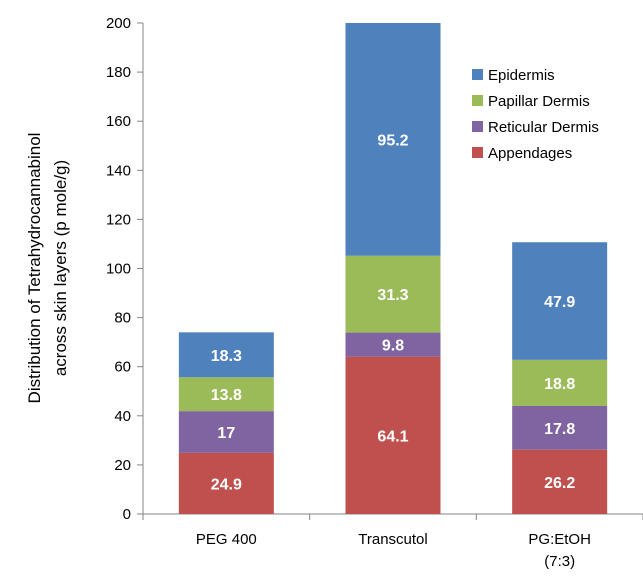 This screenshot has height=580, width=643. I want to click on x-category-label: PEG 400, so click(226, 539).